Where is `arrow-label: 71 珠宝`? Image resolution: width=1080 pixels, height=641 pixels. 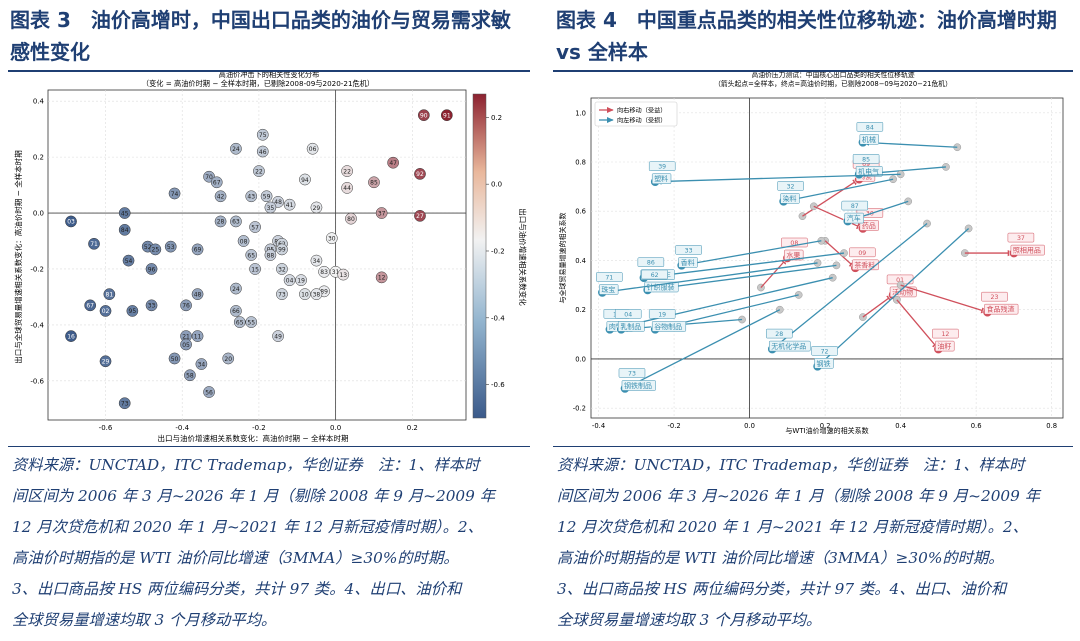 arrow-label: 71 珠宝 is located at coordinates (609, 283).